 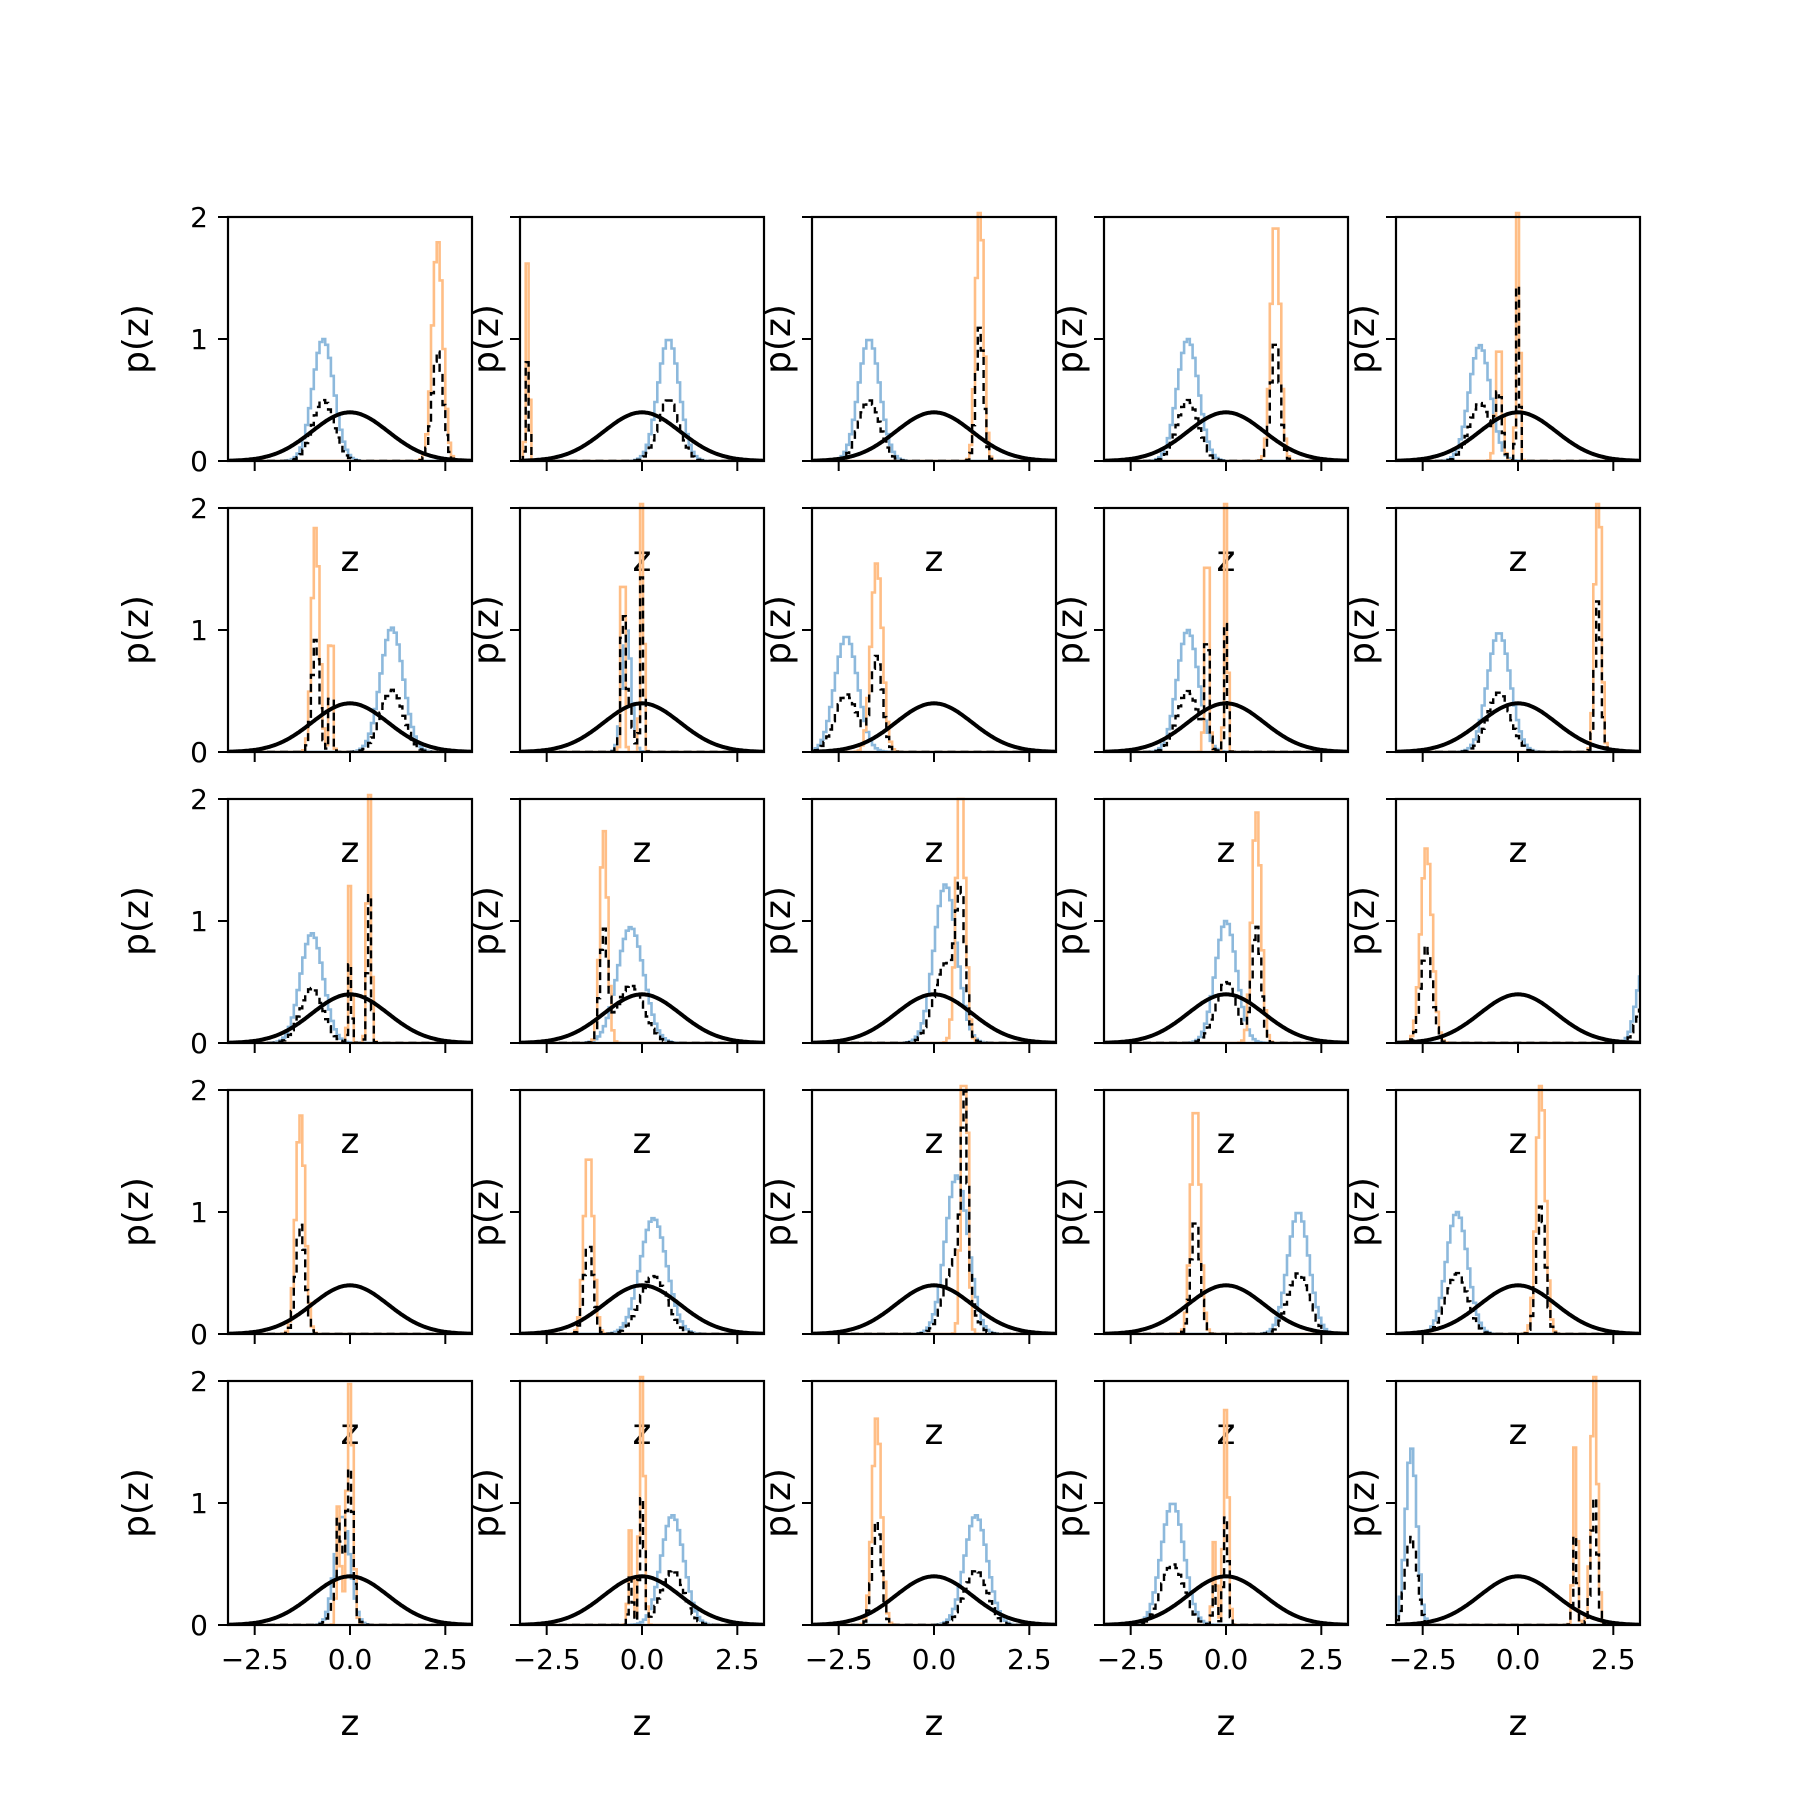 I want to click on panel-5-3: −2.5 0.0 2.5 z p(z), so click(x=908, y=1561).